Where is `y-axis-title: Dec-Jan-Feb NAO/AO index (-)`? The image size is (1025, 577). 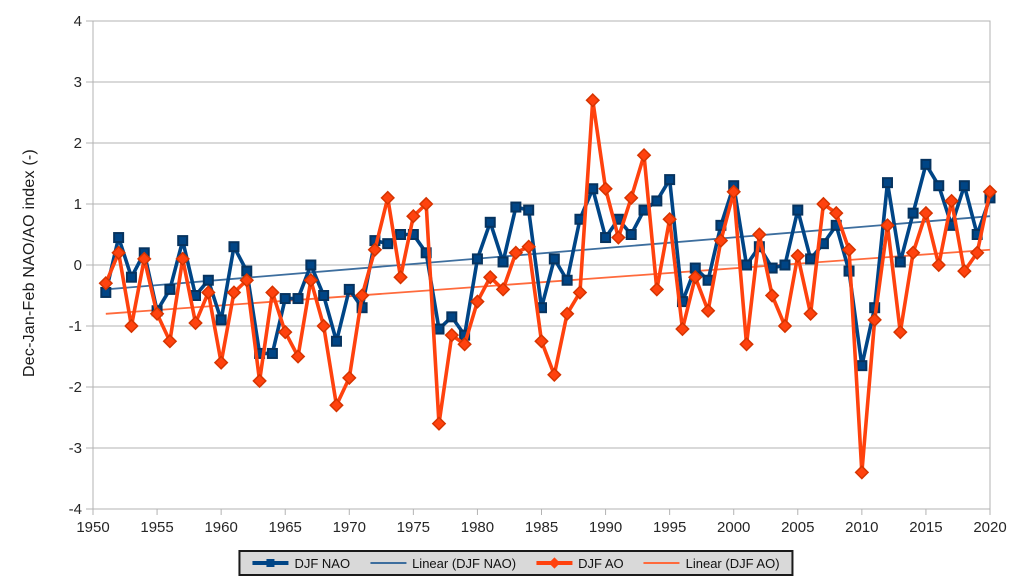
y-axis-title: Dec-Jan-Feb NAO/AO index (-) is located at coordinates (29, 263).